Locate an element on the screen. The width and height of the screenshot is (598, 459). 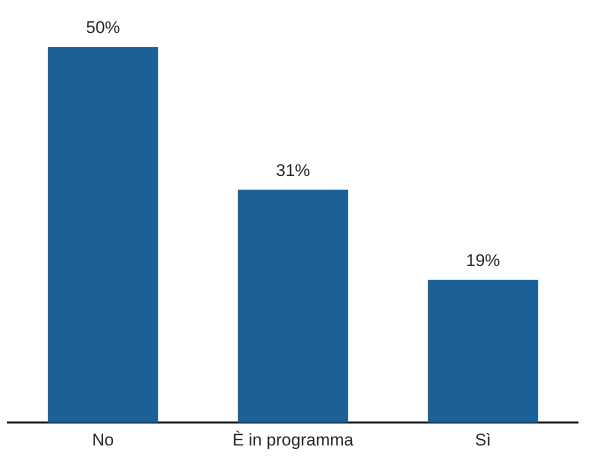
x-tick-label: No is located at coordinates (103, 440).